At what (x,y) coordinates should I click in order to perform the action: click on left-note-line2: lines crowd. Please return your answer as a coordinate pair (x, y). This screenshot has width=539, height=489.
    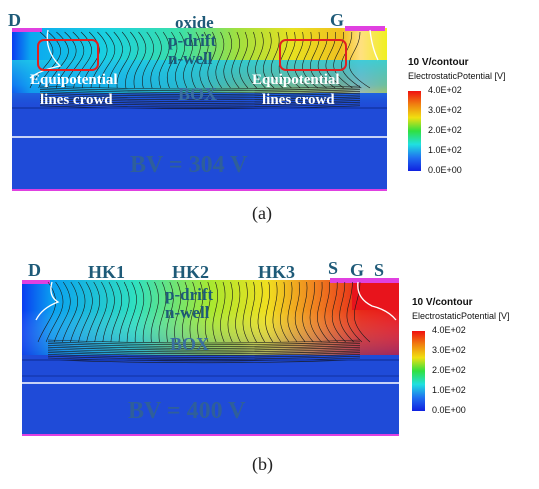
    Looking at the image, I should click on (76, 100).